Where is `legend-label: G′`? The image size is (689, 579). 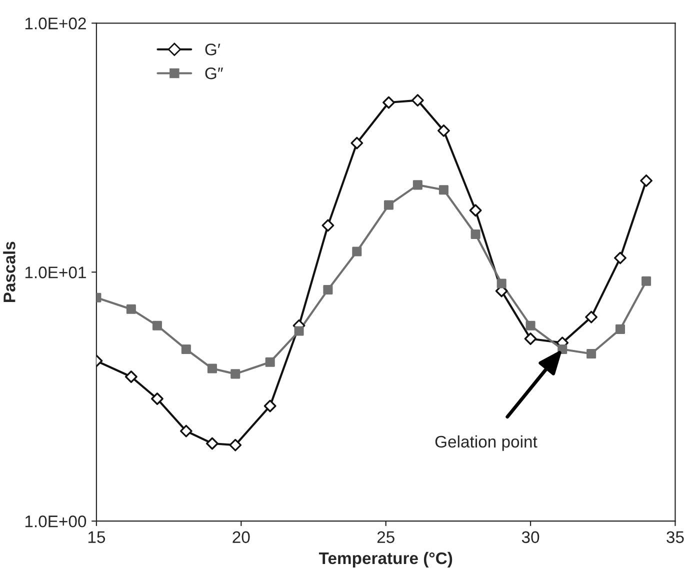 legend-label: G′ is located at coordinates (212, 50).